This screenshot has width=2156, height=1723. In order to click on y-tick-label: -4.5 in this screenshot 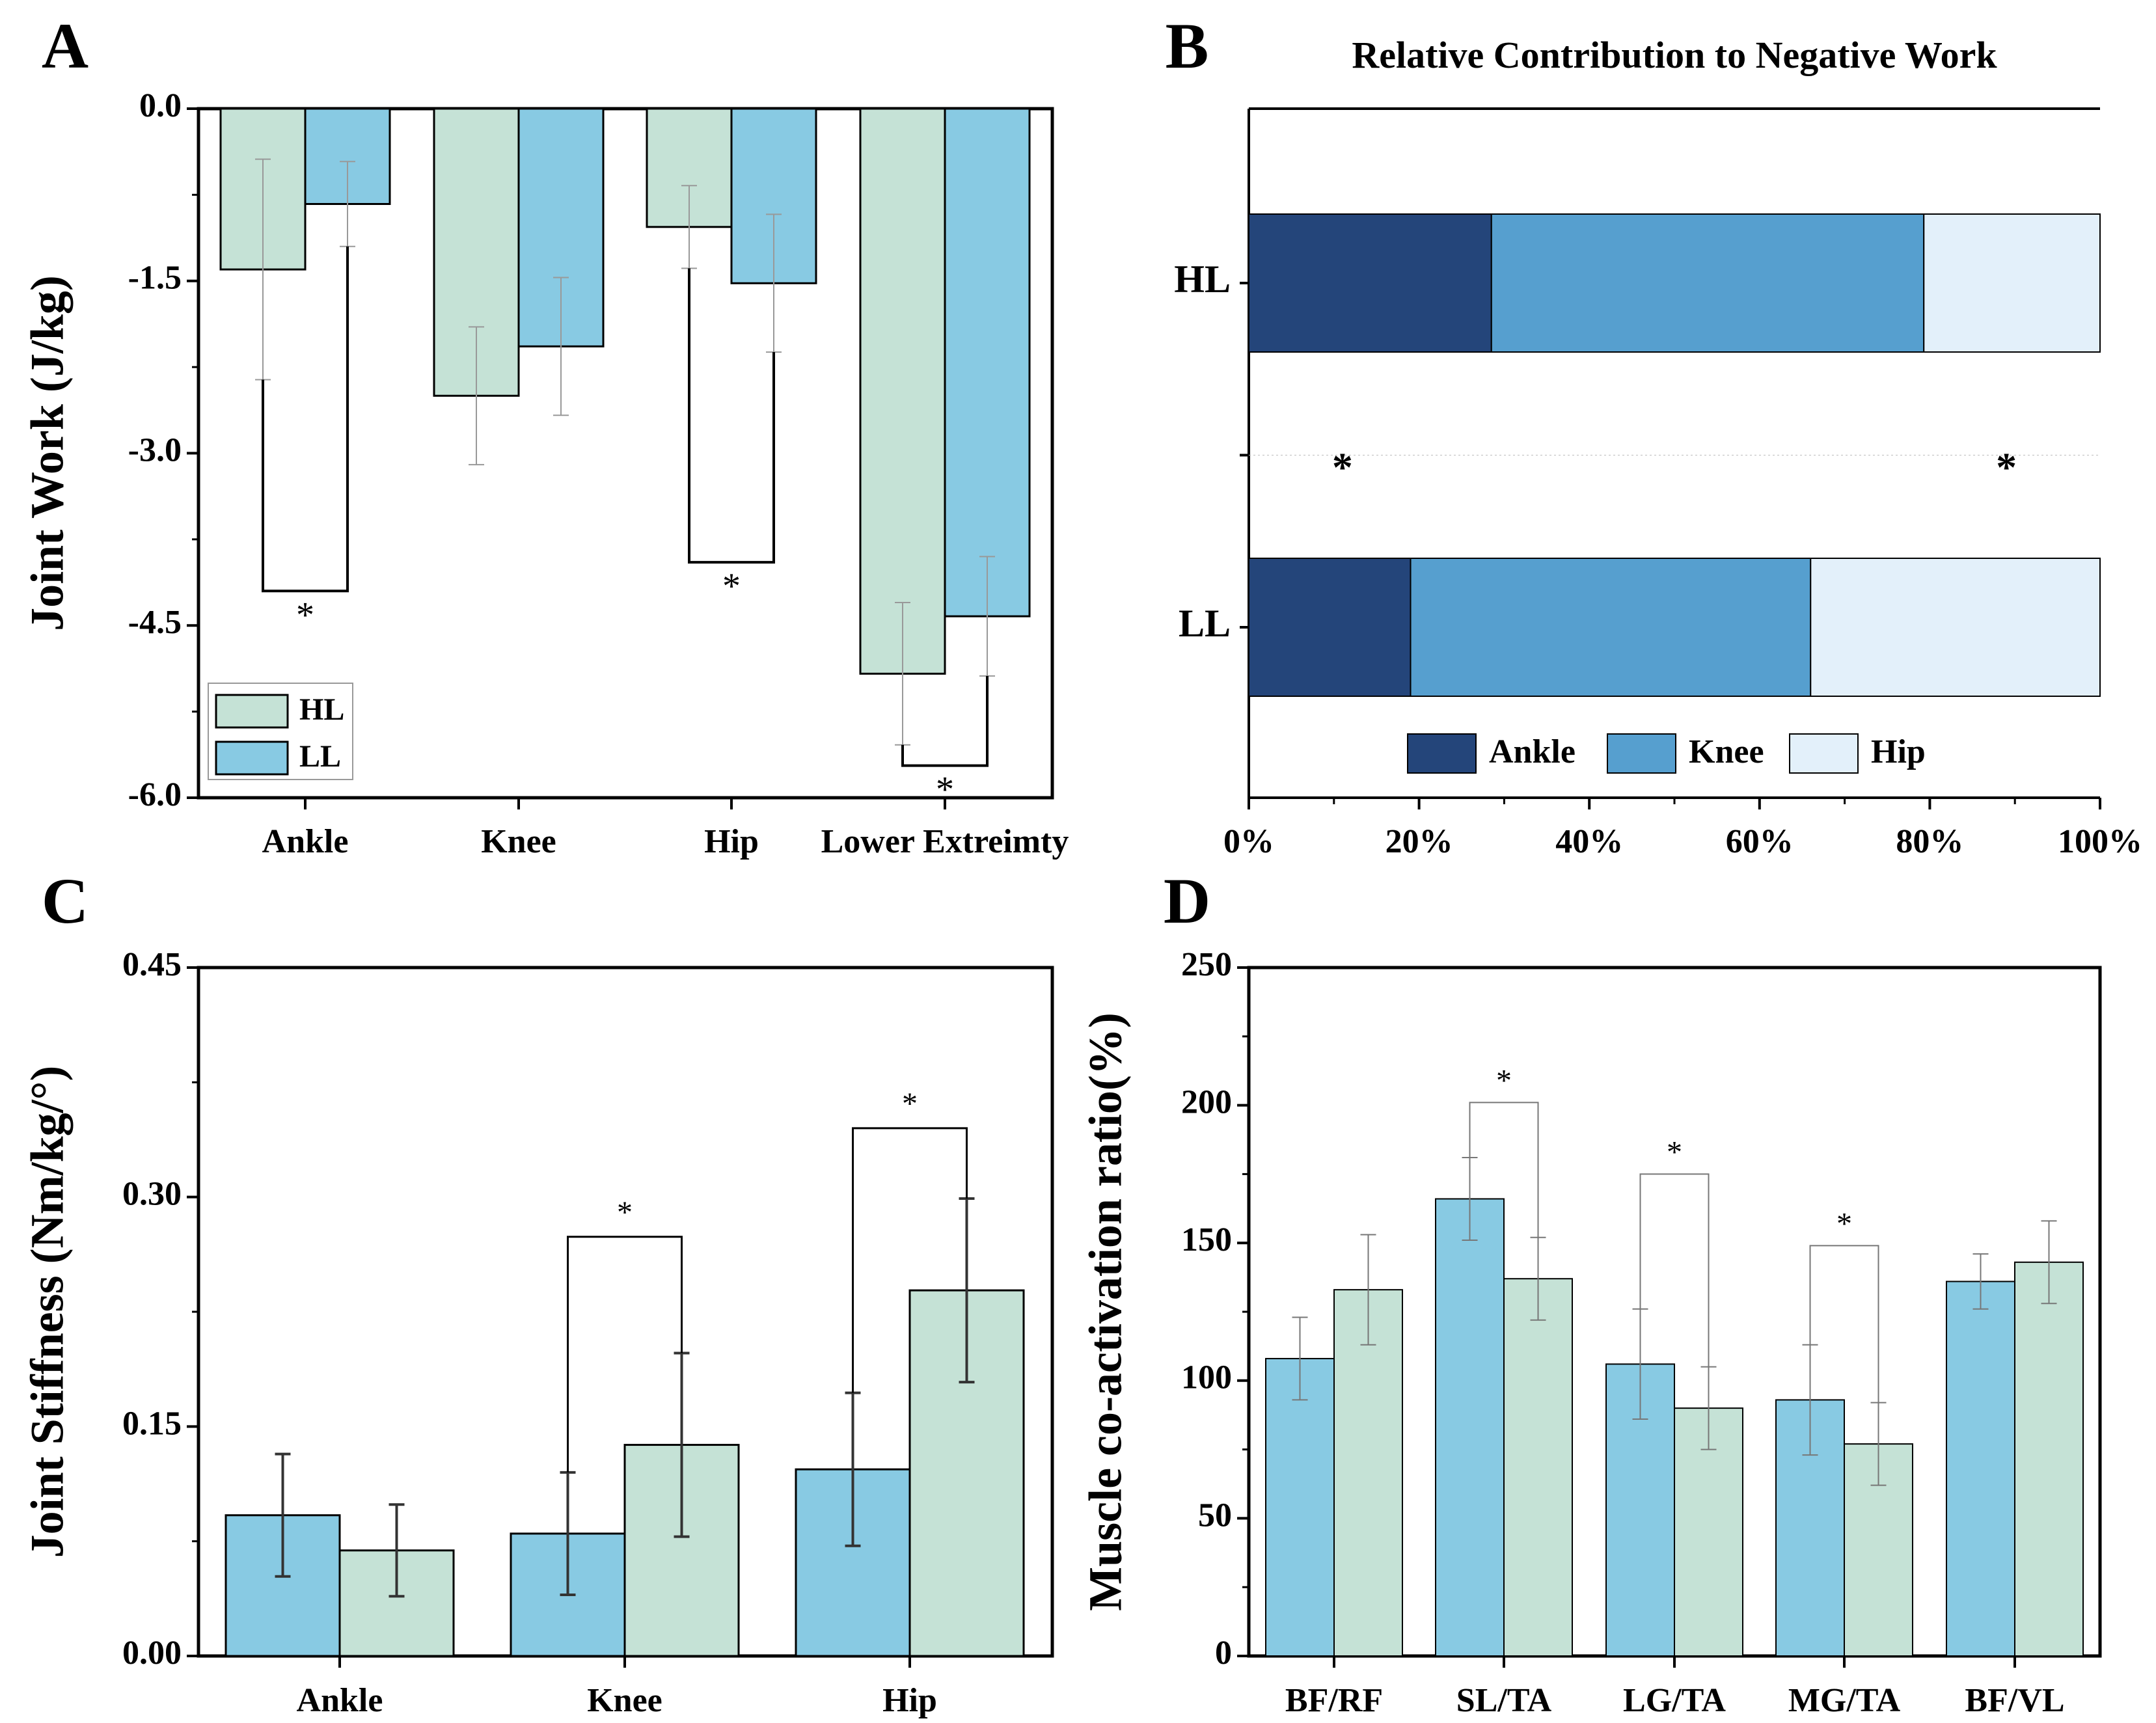, I will do `click(155, 622)`.